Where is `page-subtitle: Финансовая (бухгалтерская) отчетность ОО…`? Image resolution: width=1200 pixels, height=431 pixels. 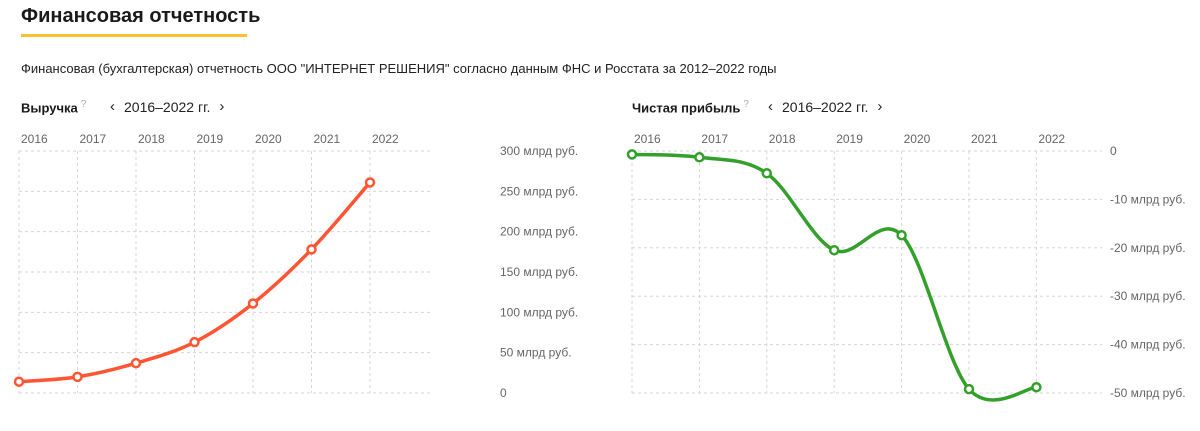 page-subtitle: Финансовая (бухгалтерская) отчетность ОО… is located at coordinates (399, 68).